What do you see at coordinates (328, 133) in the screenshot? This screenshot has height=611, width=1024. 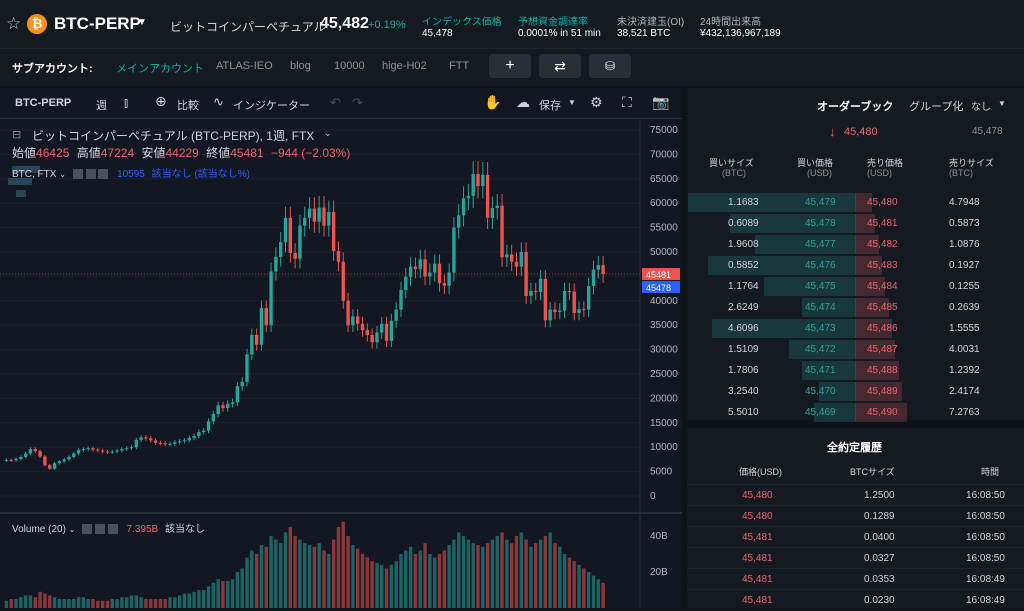 I see `chart-title-dropdown-icon: ⌄` at bounding box center [328, 133].